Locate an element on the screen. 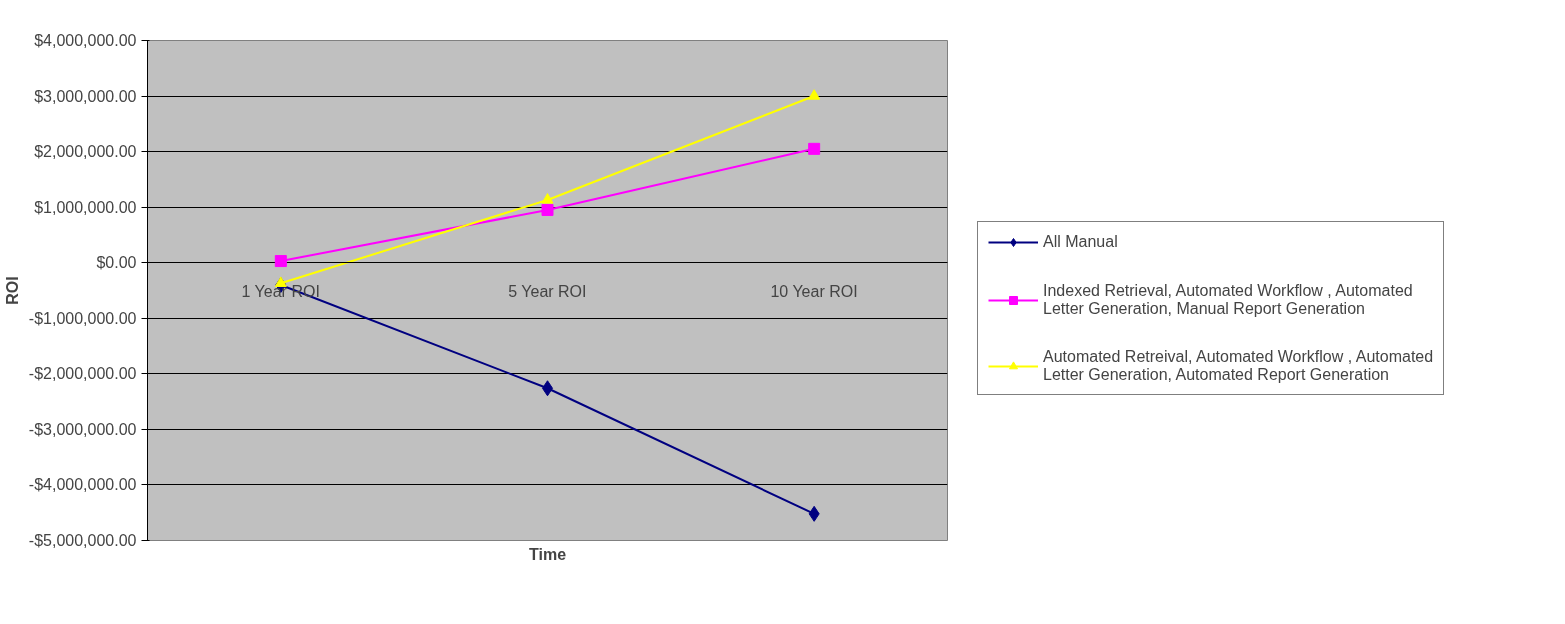 Image resolution: width=1565 pixels, height=624 pixels. y-axis-title: ROI is located at coordinates (12, 290).